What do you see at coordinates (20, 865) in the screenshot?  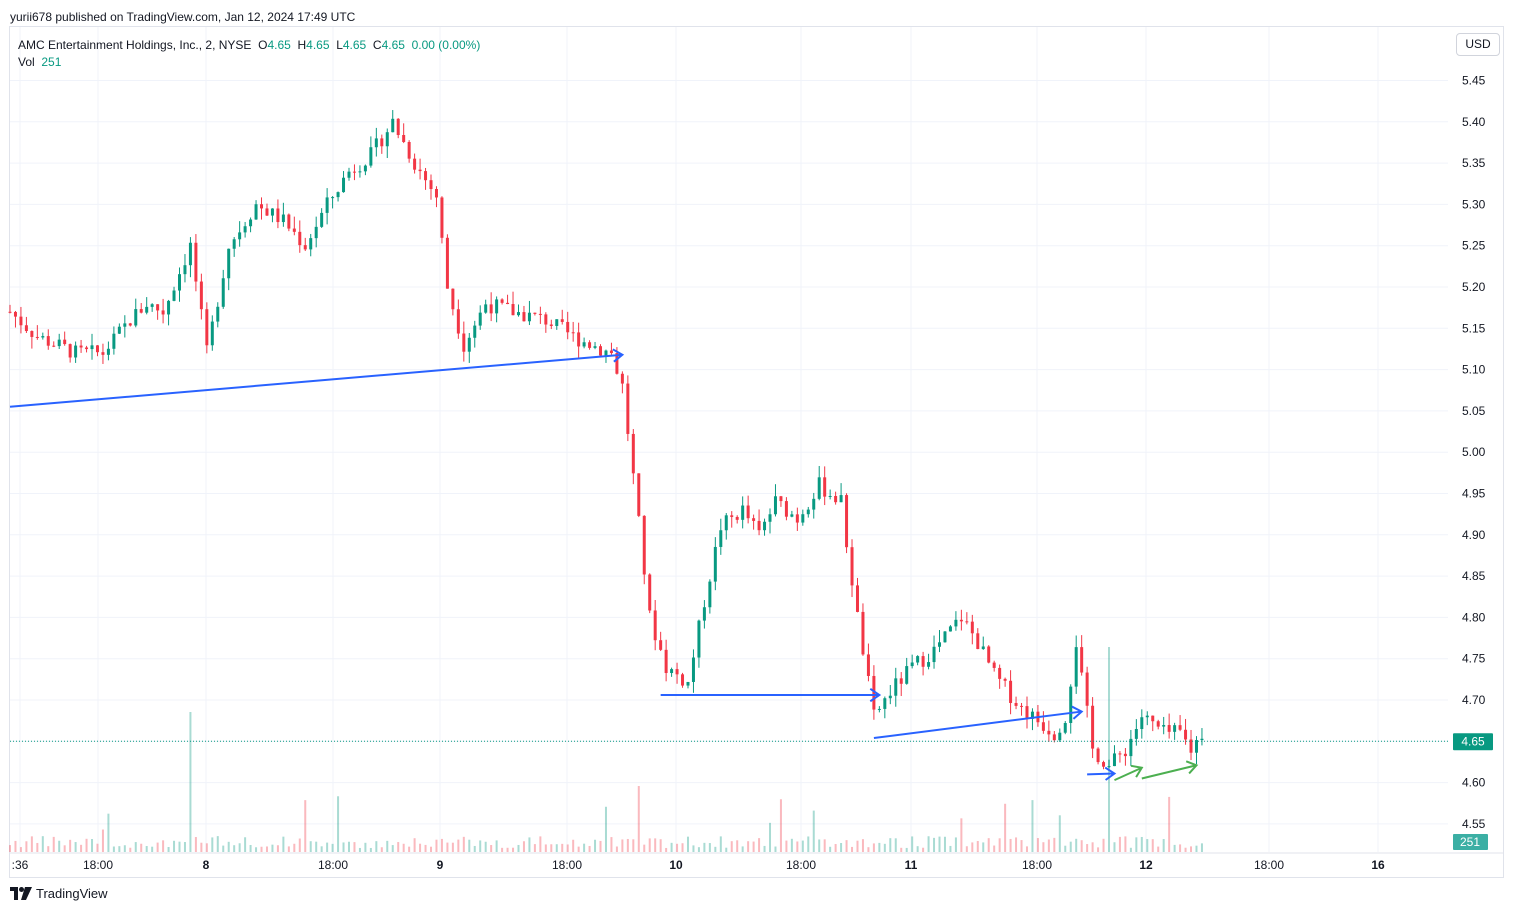 I see `x-tick-label: :36` at bounding box center [20, 865].